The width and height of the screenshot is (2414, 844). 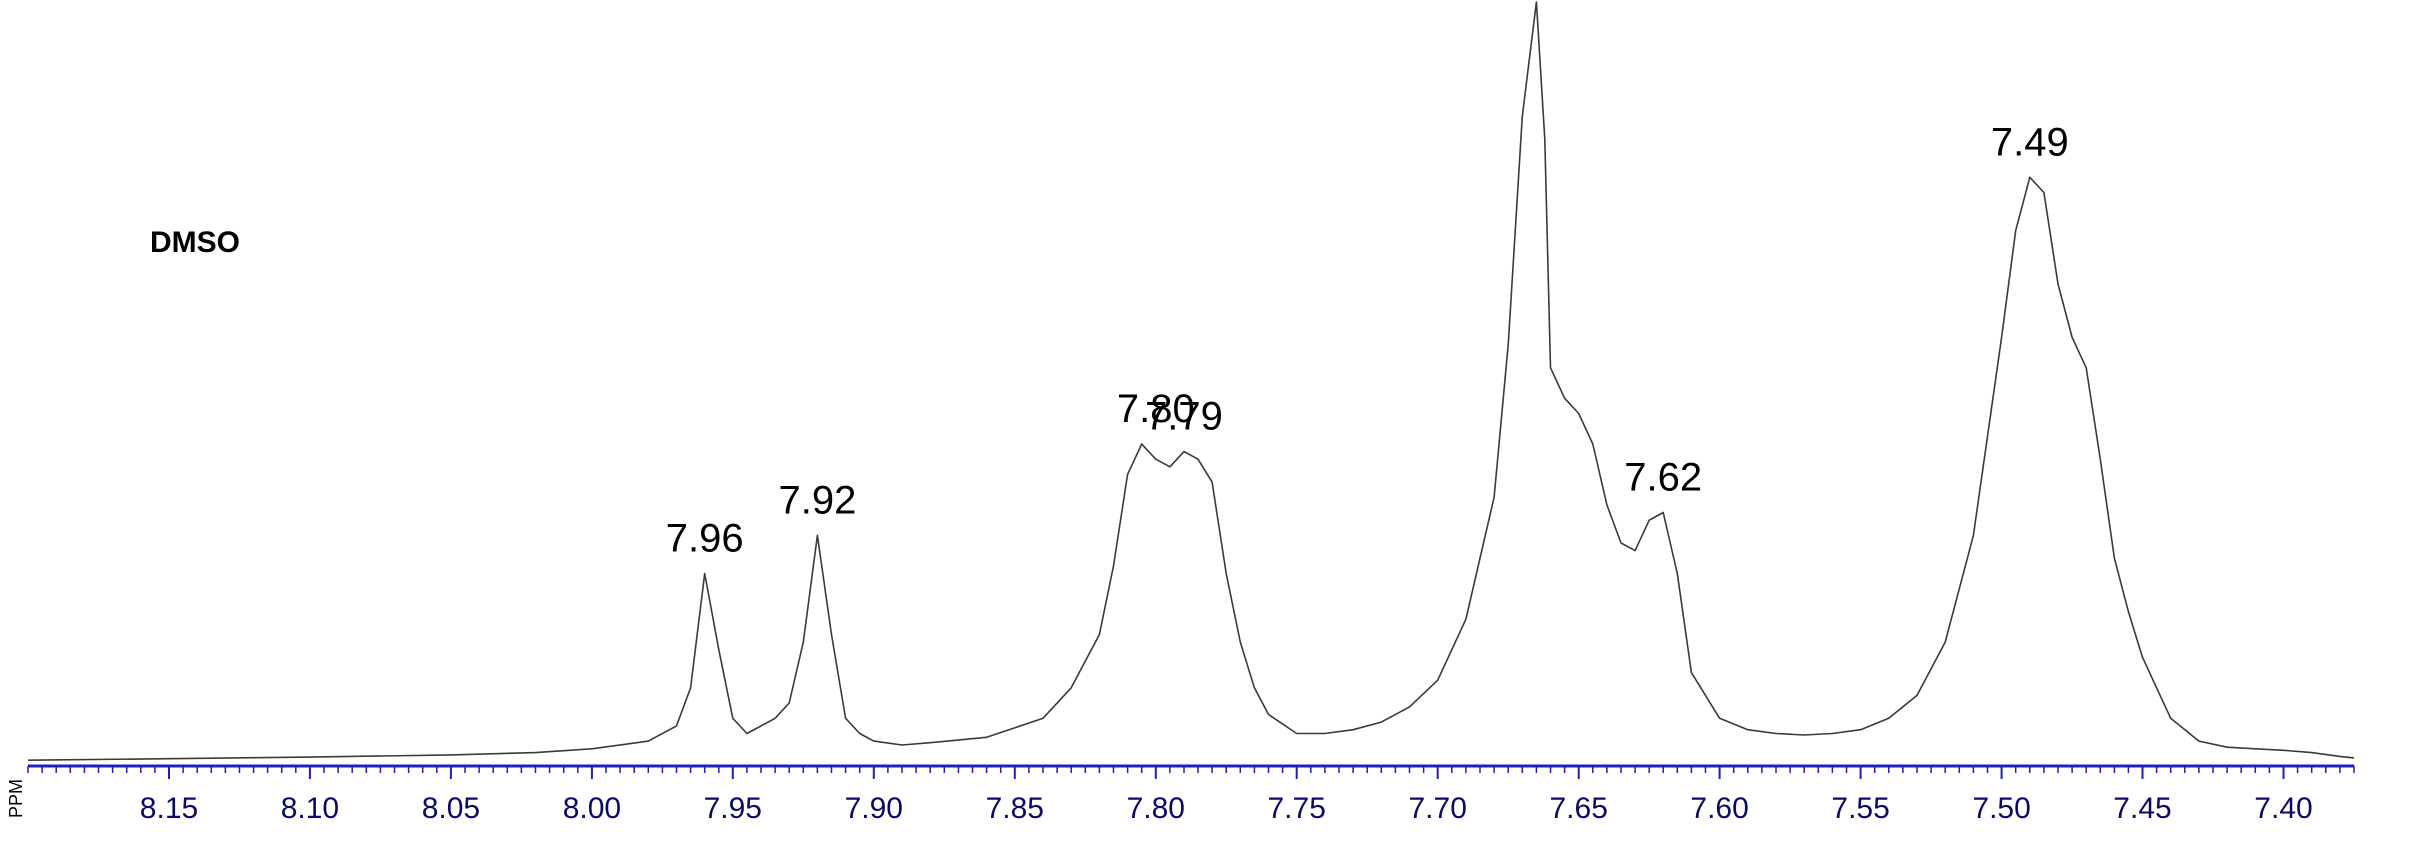 What do you see at coordinates (1663, 478) in the screenshot?
I see `peak-label-4: 7.62` at bounding box center [1663, 478].